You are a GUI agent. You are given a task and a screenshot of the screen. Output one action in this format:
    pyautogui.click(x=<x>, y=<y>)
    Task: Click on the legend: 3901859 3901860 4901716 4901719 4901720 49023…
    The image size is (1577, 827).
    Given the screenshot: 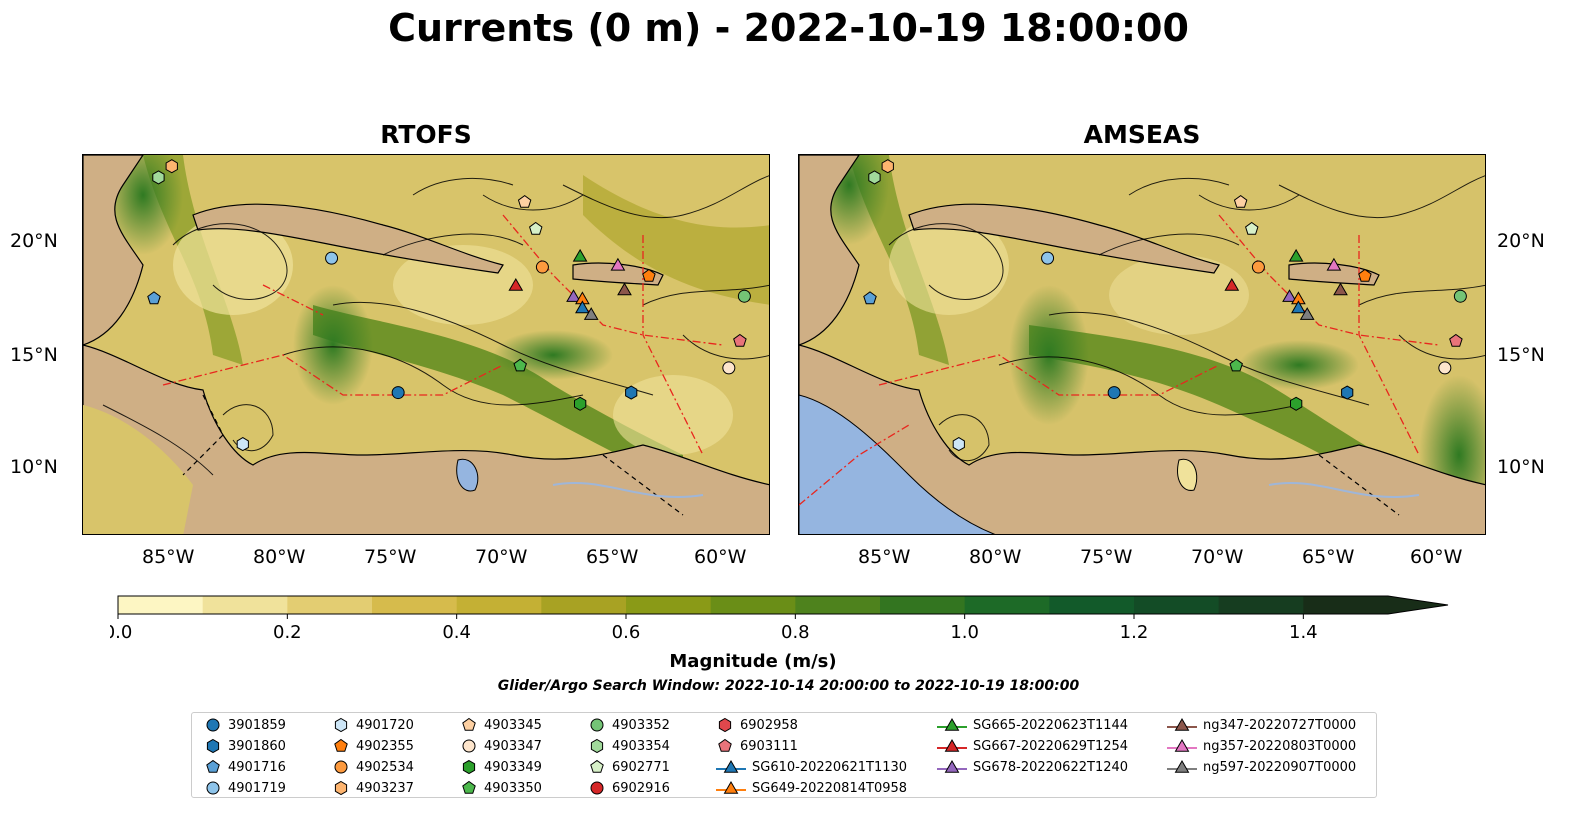 What is the action you would take?
    pyautogui.click(x=784, y=755)
    